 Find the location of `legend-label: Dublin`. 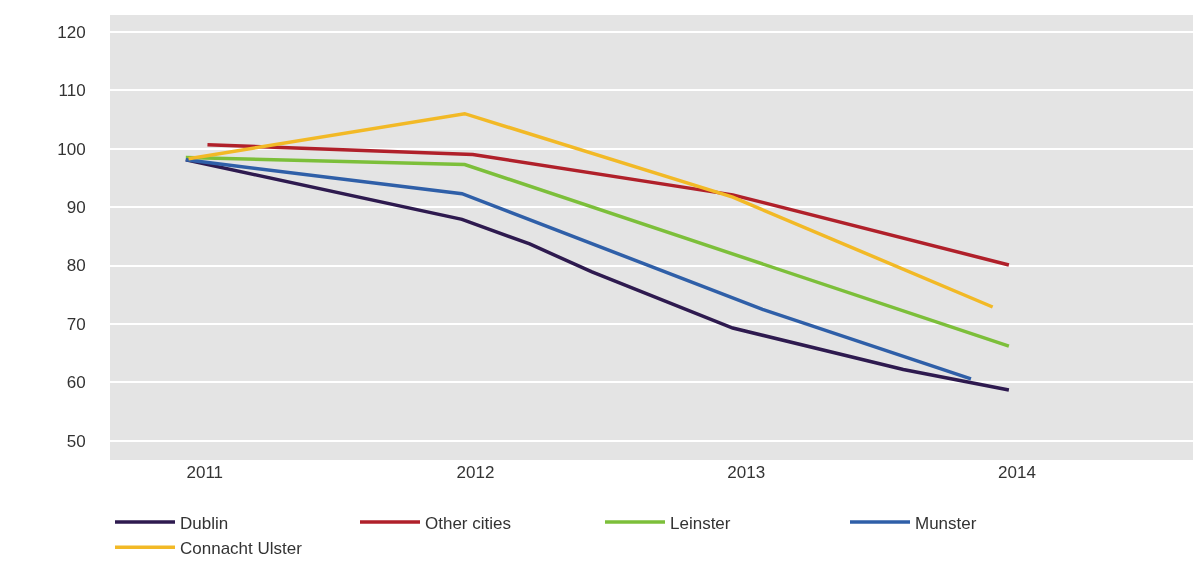

legend-label: Dublin is located at coordinates (204, 523).